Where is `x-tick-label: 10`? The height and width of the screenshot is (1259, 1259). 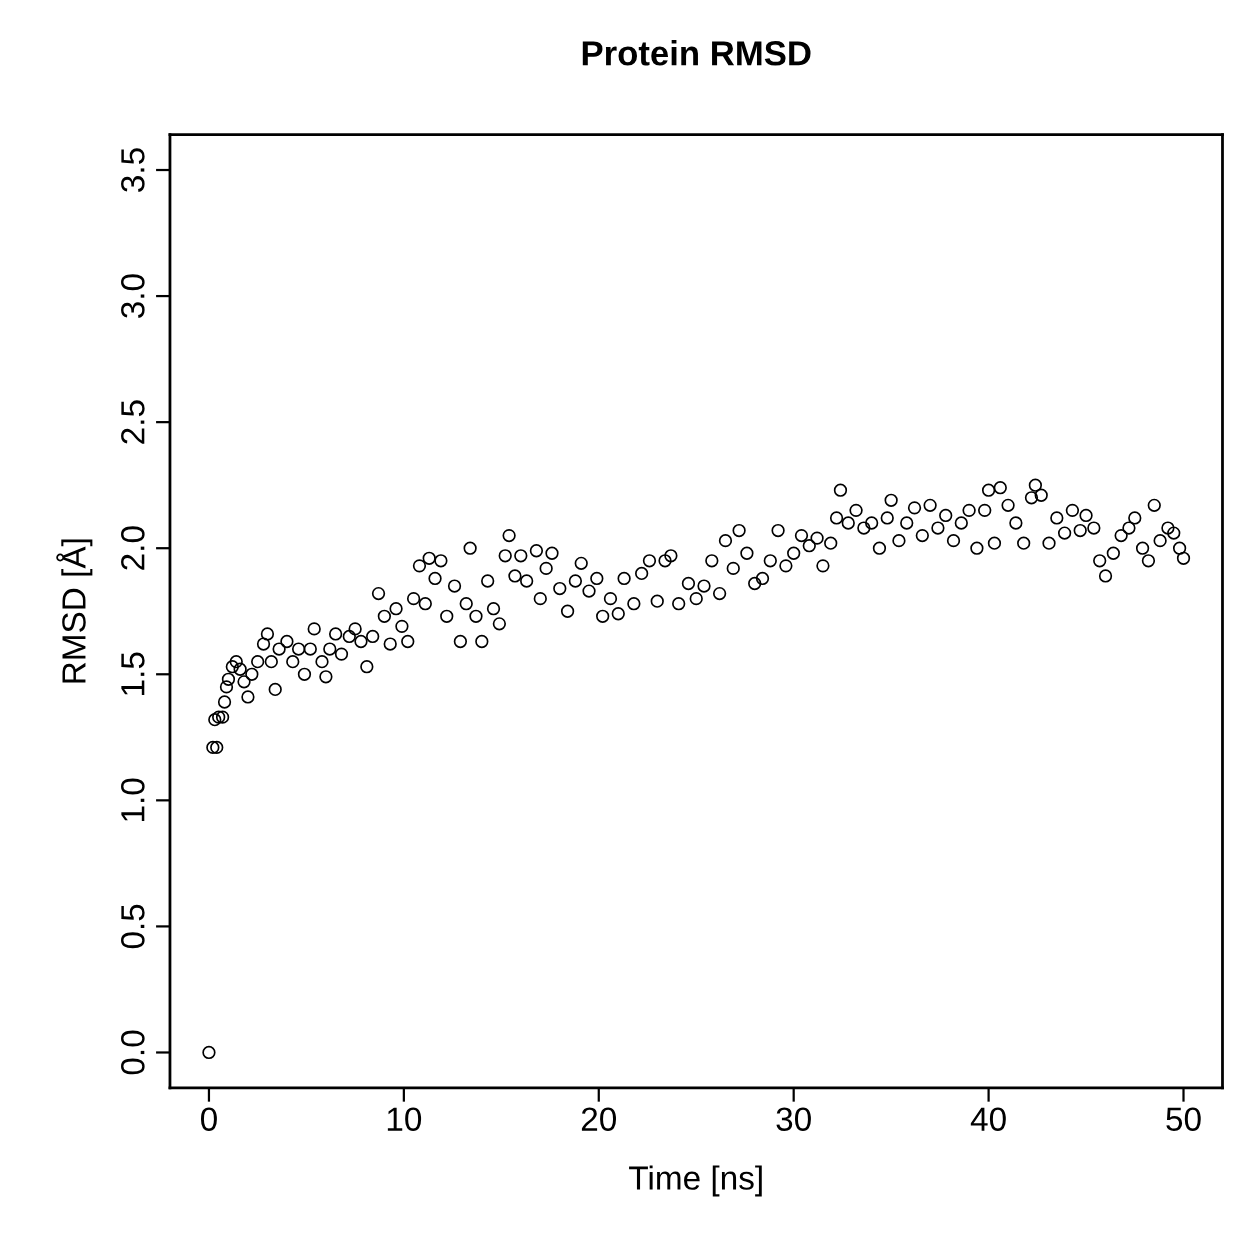
x-tick-label: 10 is located at coordinates (404, 1119).